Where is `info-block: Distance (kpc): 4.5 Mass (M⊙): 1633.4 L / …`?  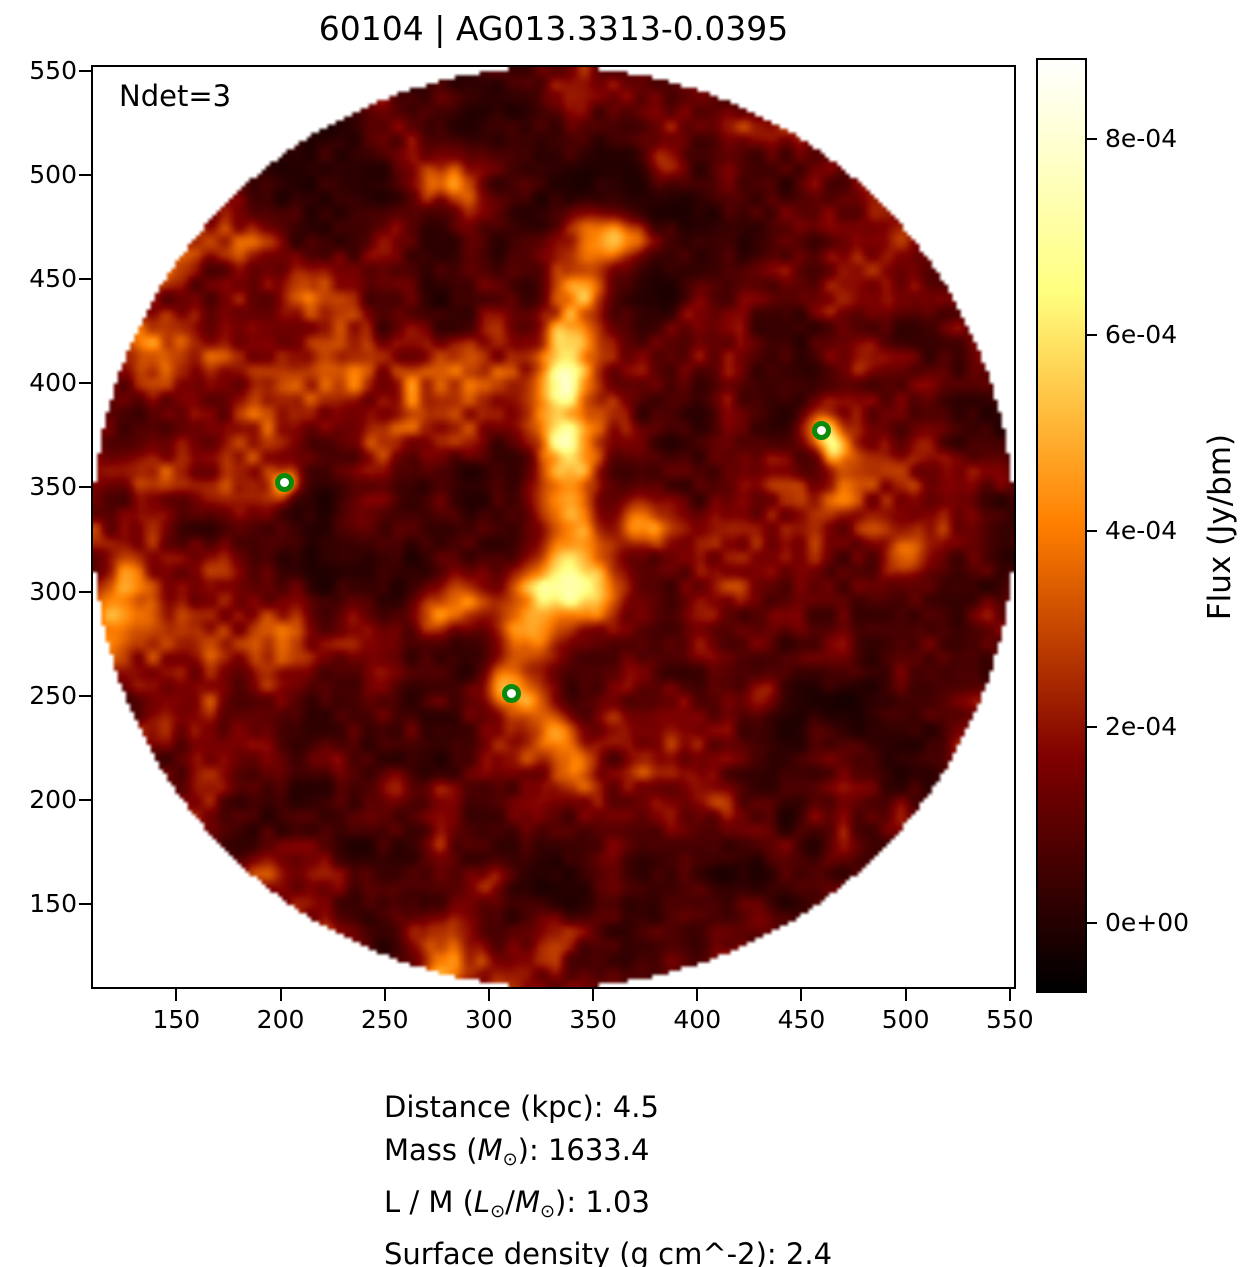 info-block: Distance (kpc): 4.5 Mass (M⊙): 1633.4 L / … is located at coordinates (608, 1176).